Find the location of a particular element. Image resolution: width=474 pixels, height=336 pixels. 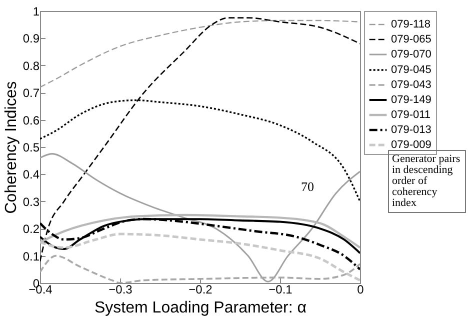

y-tick-label: 0.6 is located at coordinates (31, 120).